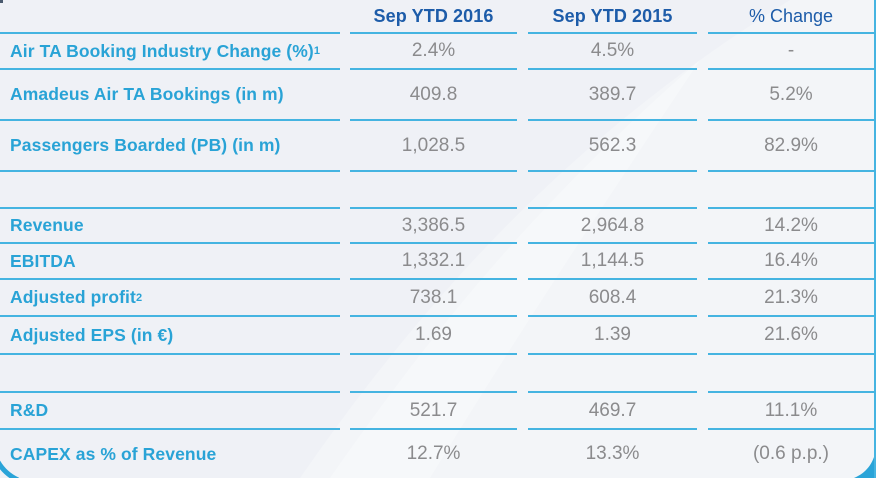 The width and height of the screenshot is (876, 478). What do you see at coordinates (162, 50) in the screenshot?
I see `row-label-text: Air TA Booking Industry Change (%)` at bounding box center [162, 50].